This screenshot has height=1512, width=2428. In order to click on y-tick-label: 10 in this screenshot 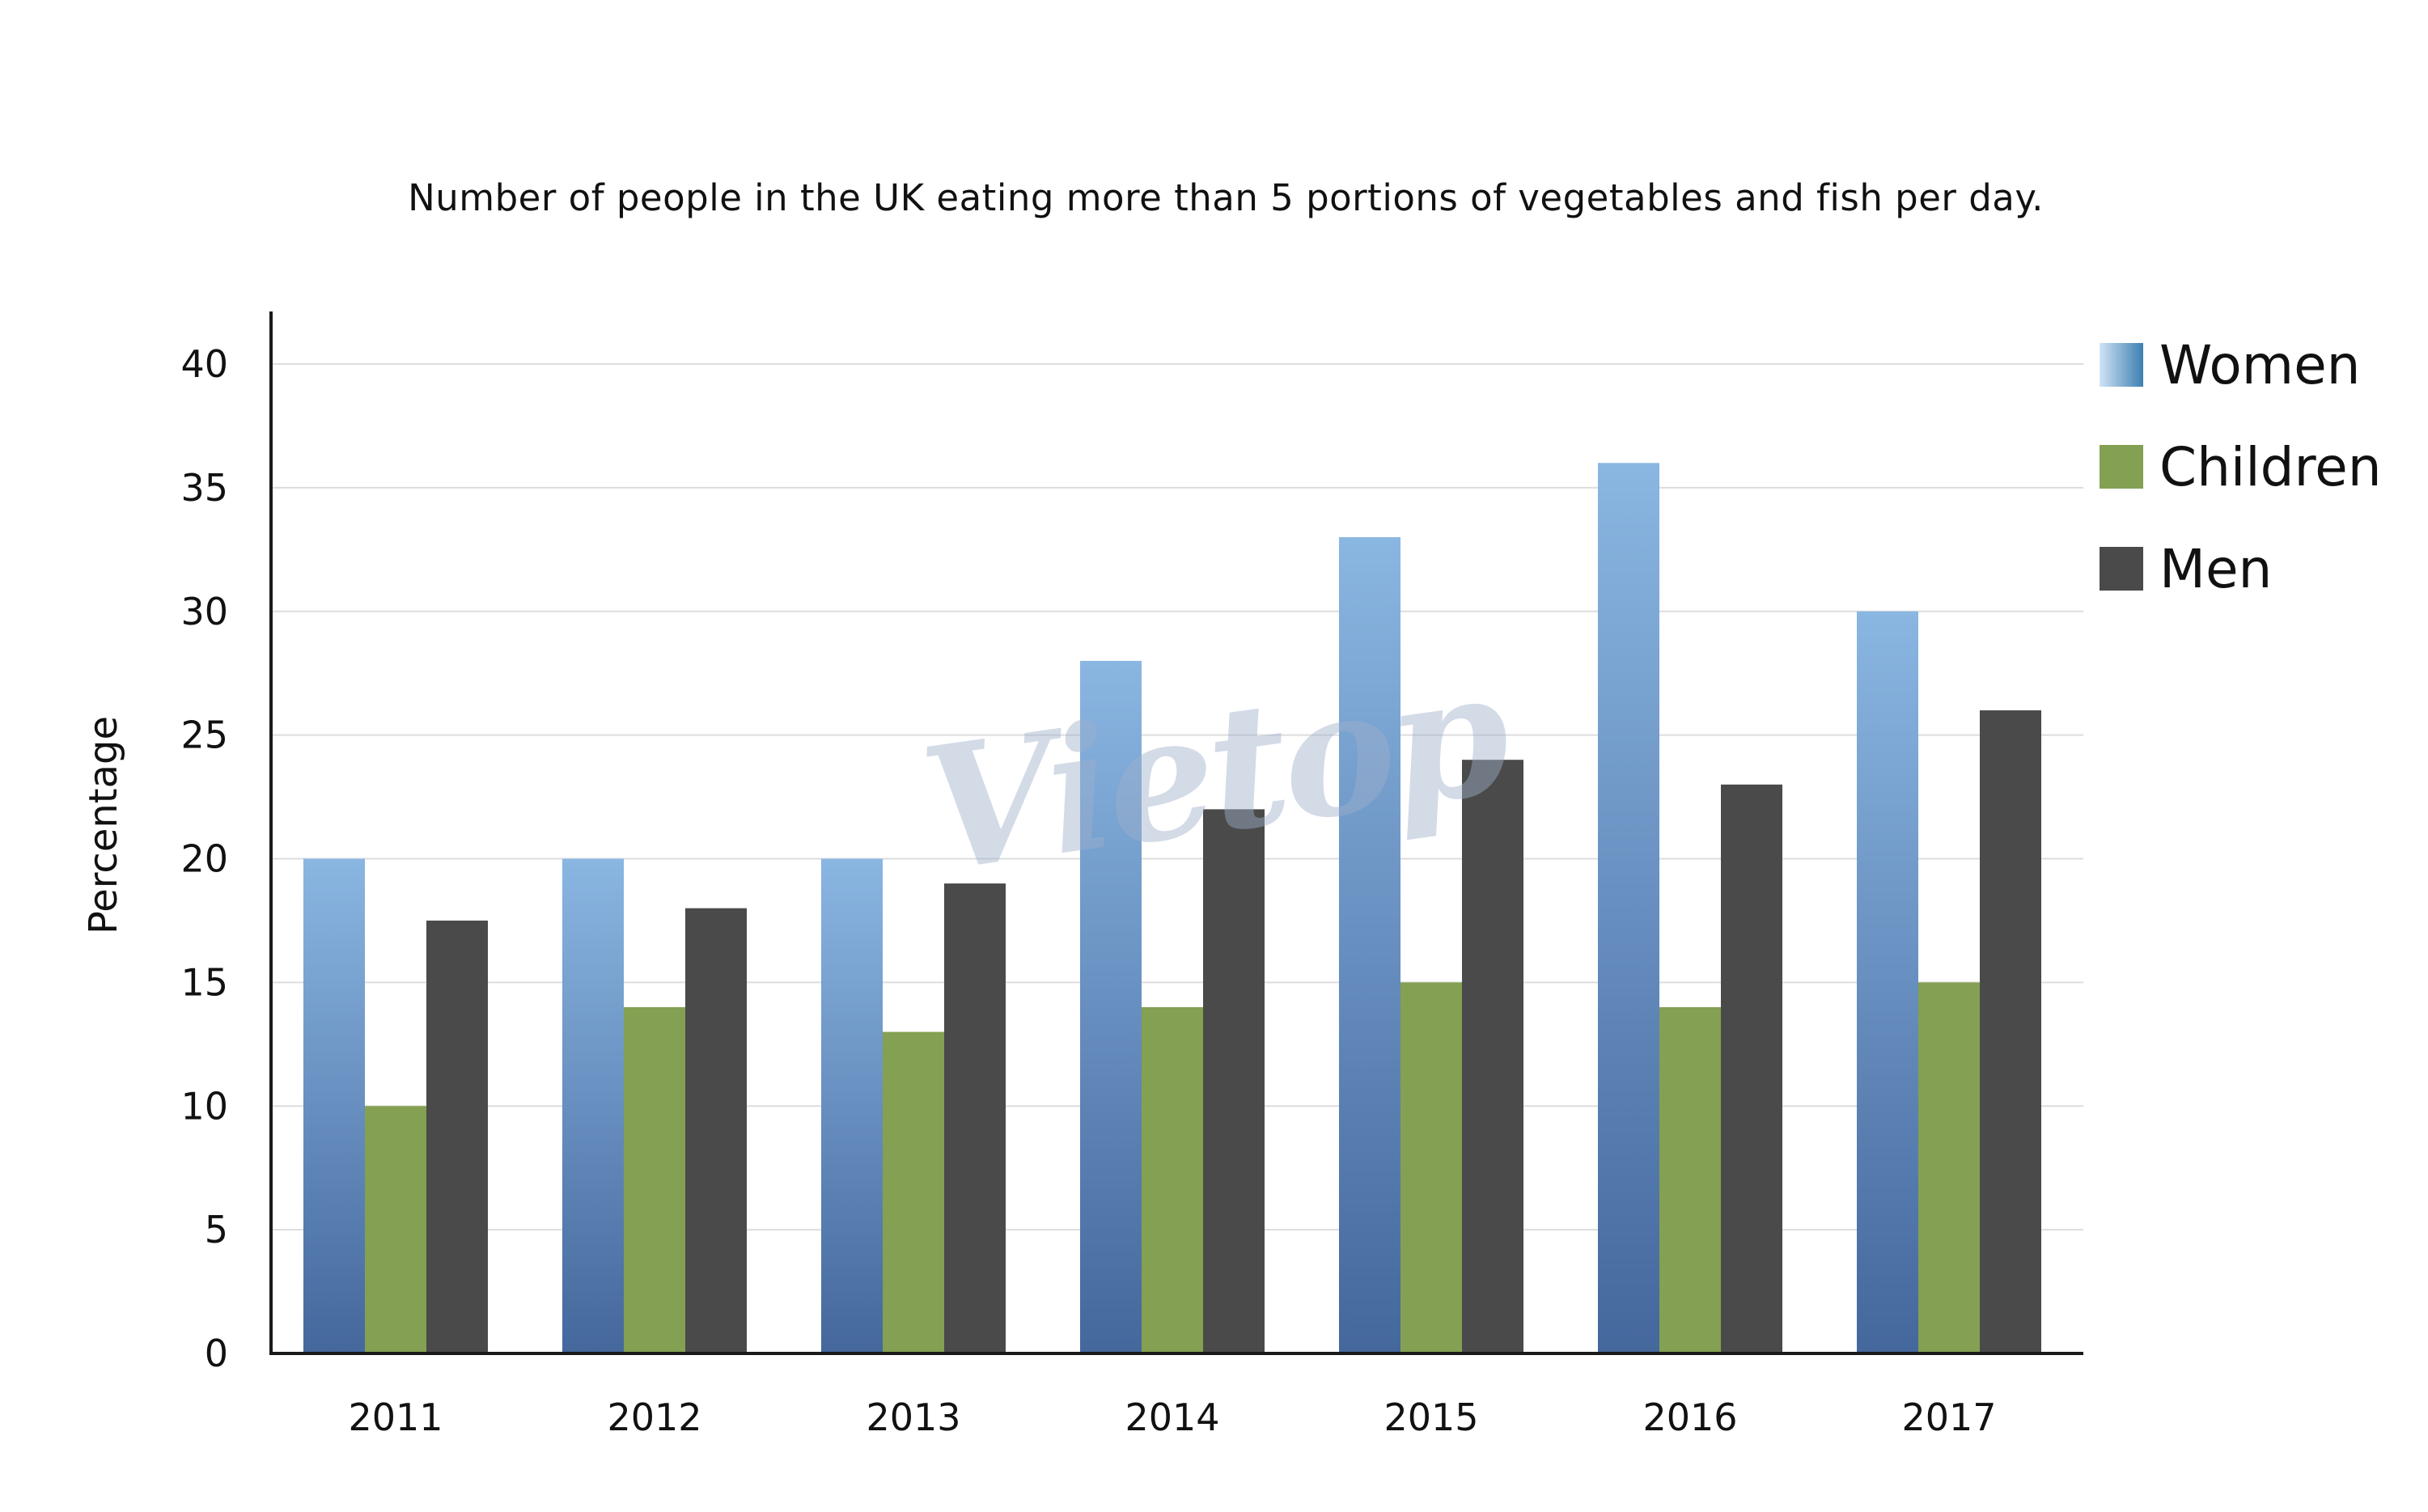, I will do `click(204, 1106)`.